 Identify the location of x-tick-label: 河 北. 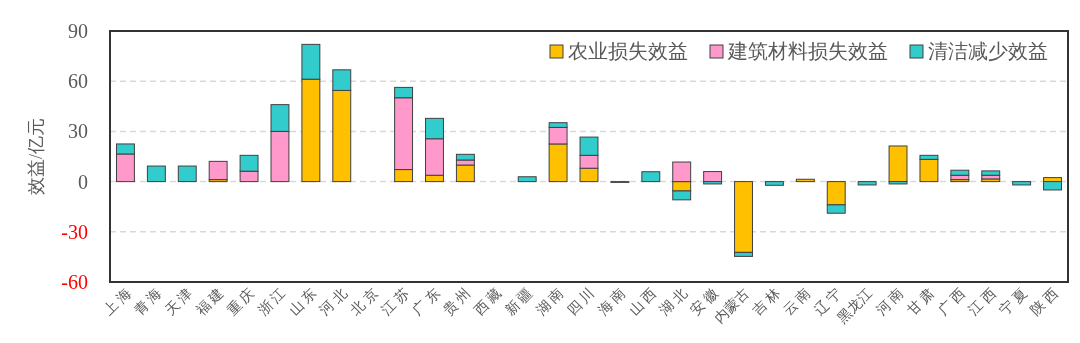
(333, 302).